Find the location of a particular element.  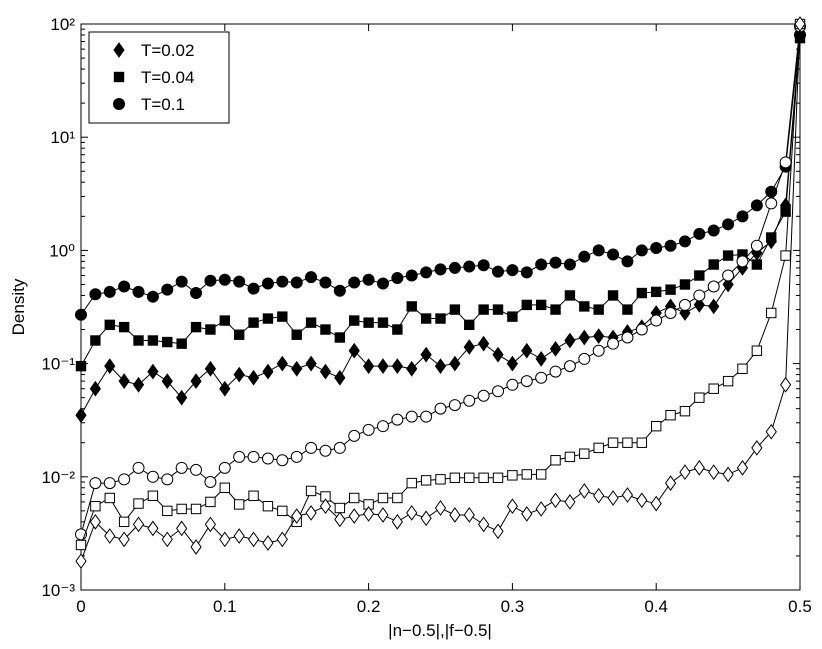

y-tick-label: 10² is located at coordinates (62, 24).